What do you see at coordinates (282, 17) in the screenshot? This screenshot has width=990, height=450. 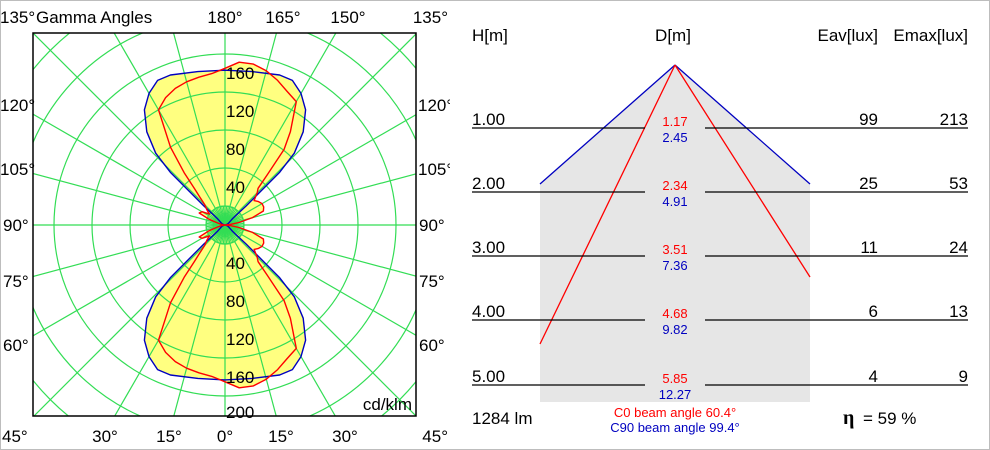 I see `angle-label-top-165: 165°` at bounding box center [282, 17].